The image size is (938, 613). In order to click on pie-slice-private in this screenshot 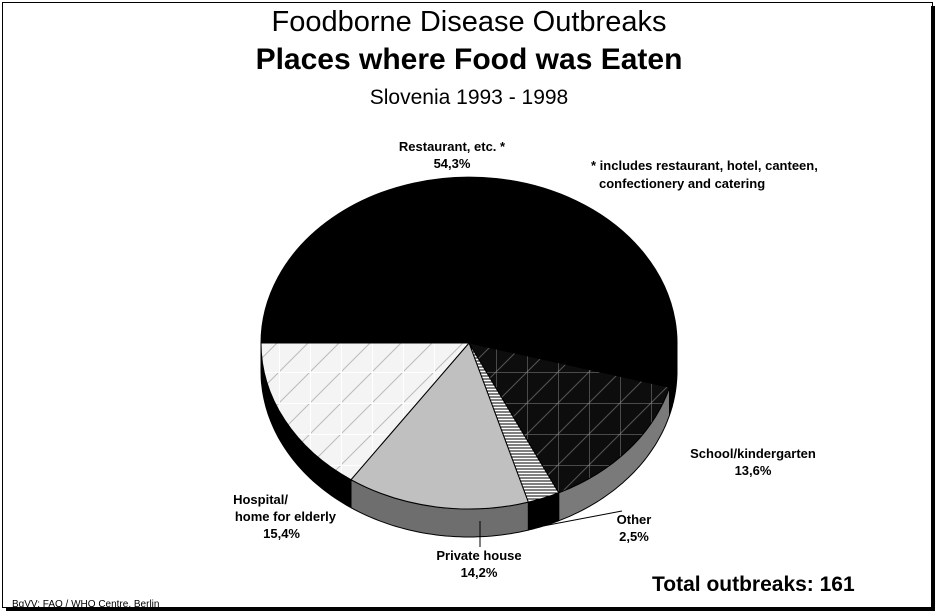, I will do `click(439, 426)`.